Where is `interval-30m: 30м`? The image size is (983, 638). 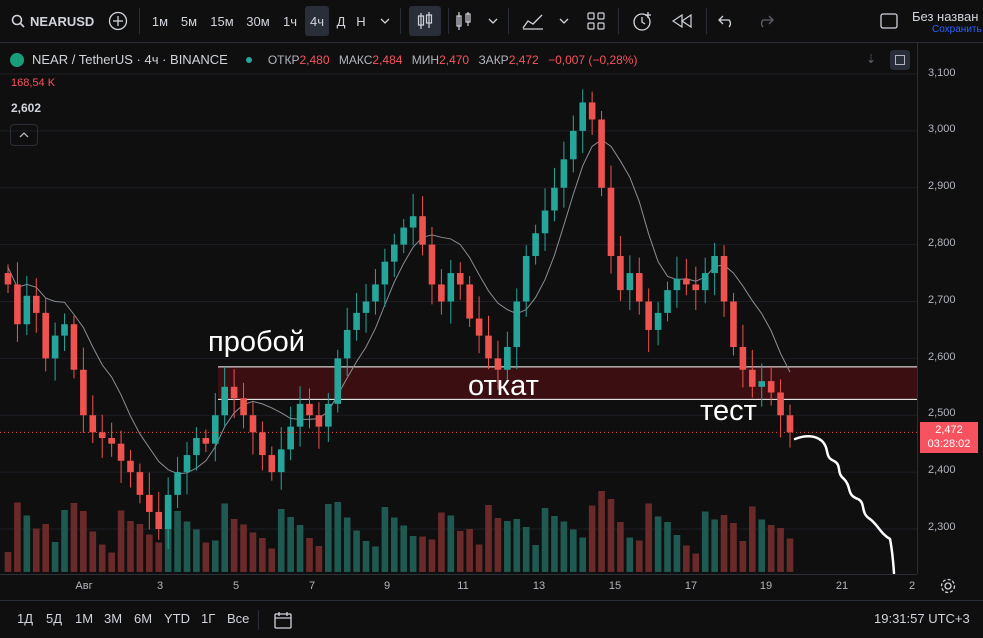
interval-30m: 30м is located at coordinates (258, 21).